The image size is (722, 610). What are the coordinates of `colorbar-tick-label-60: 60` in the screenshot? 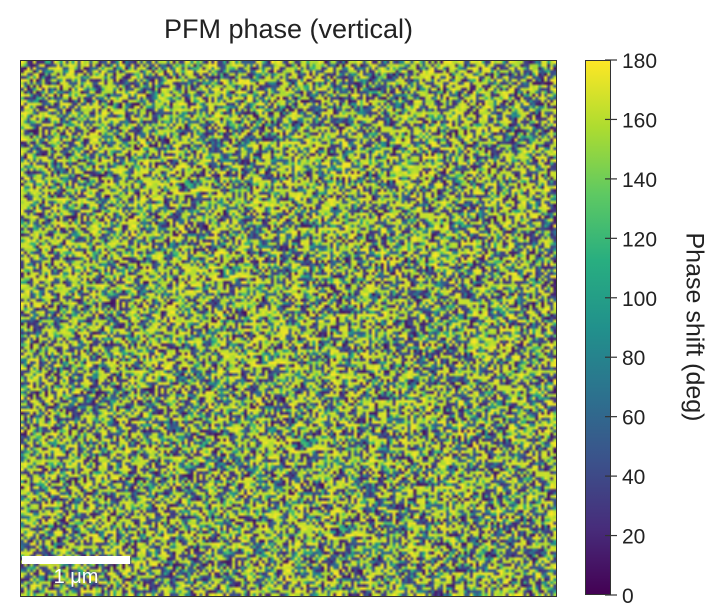 It's located at (633, 418).